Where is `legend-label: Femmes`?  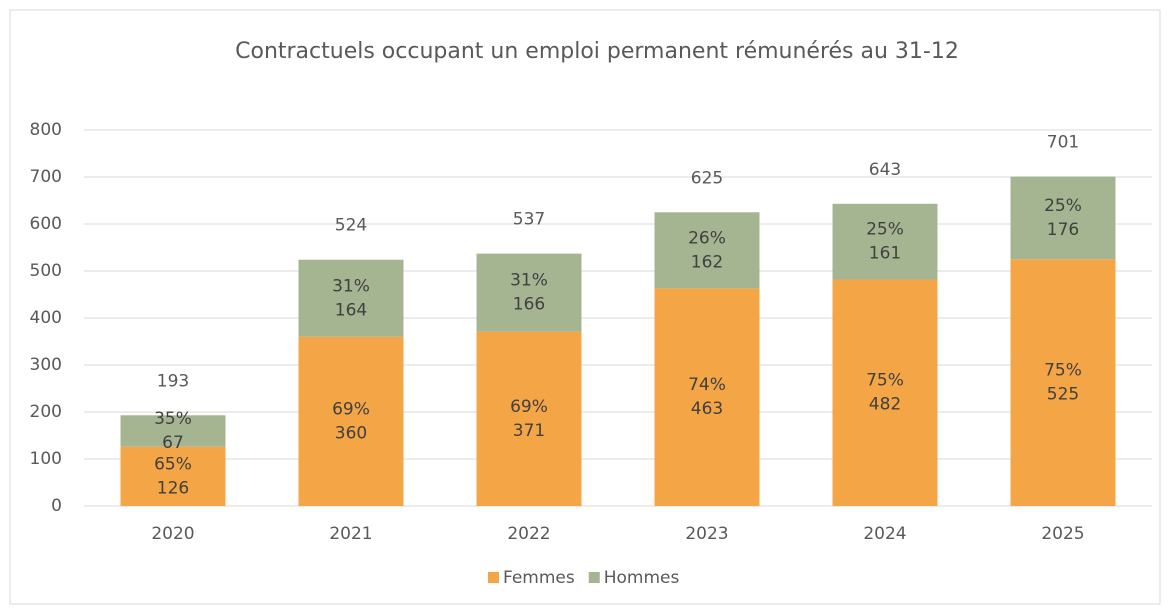
legend-label: Femmes is located at coordinates (539, 578).